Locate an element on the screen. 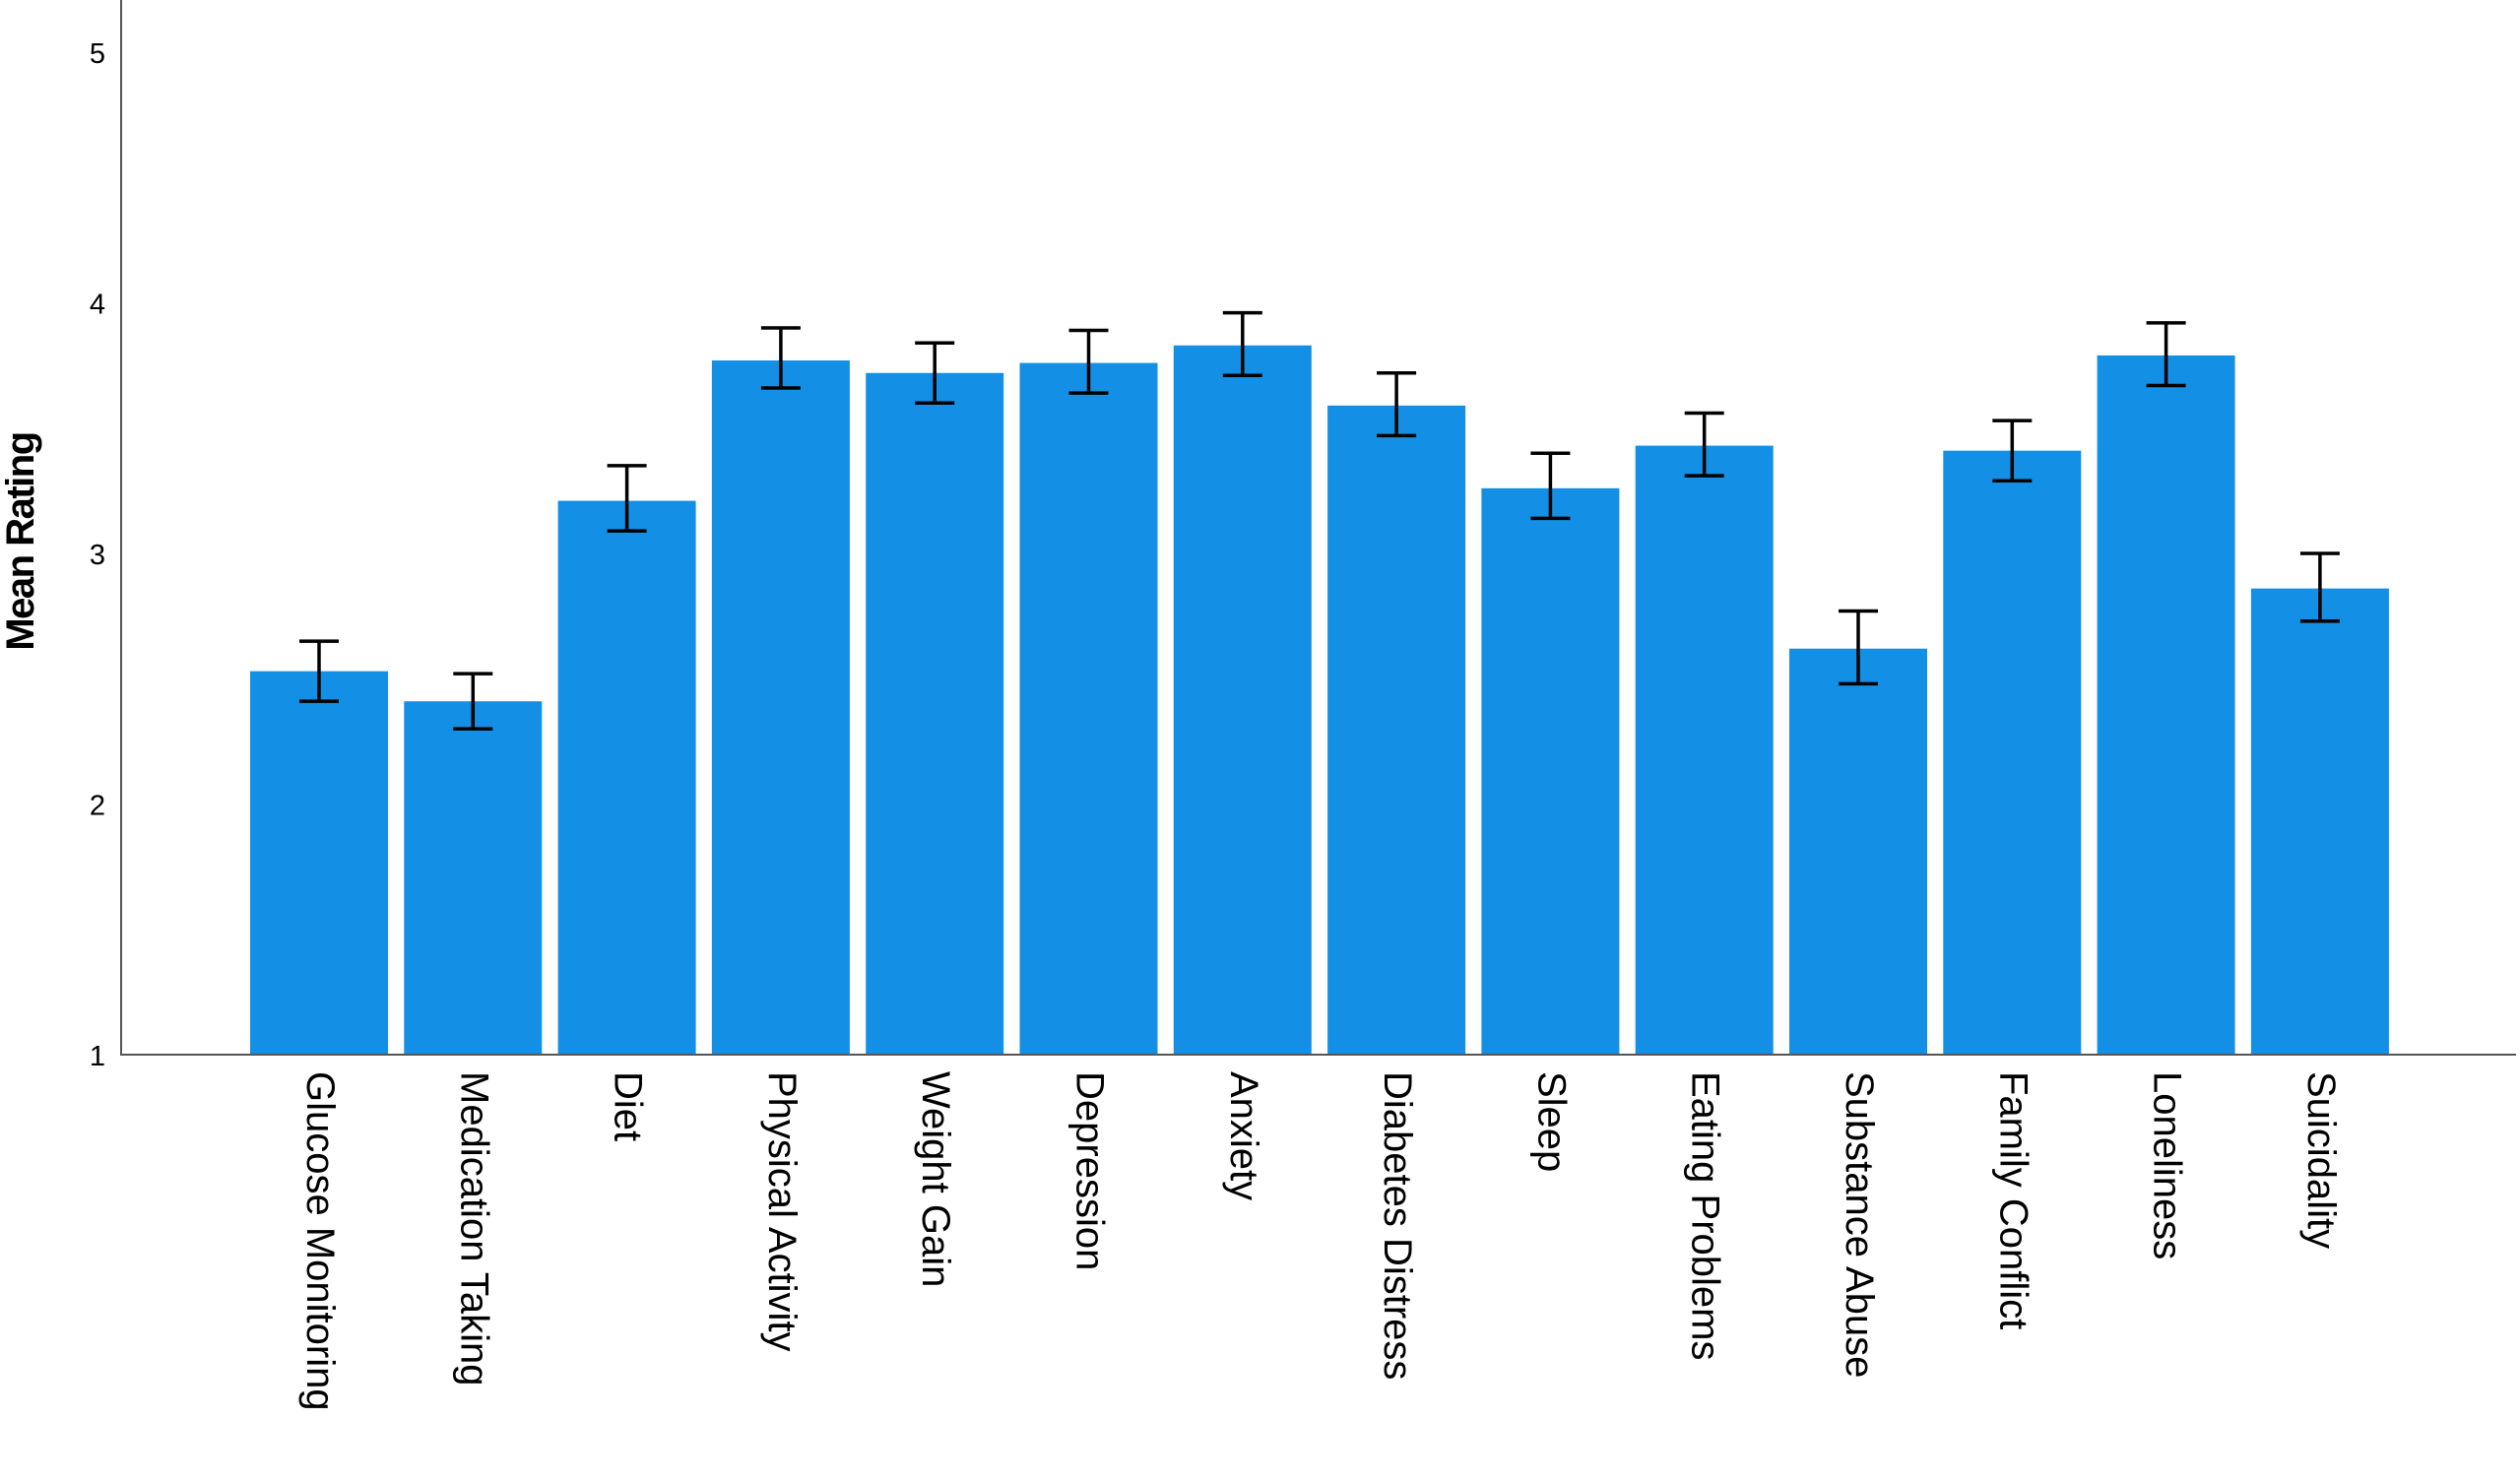  y-tick-label: 3 is located at coordinates (97, 555).